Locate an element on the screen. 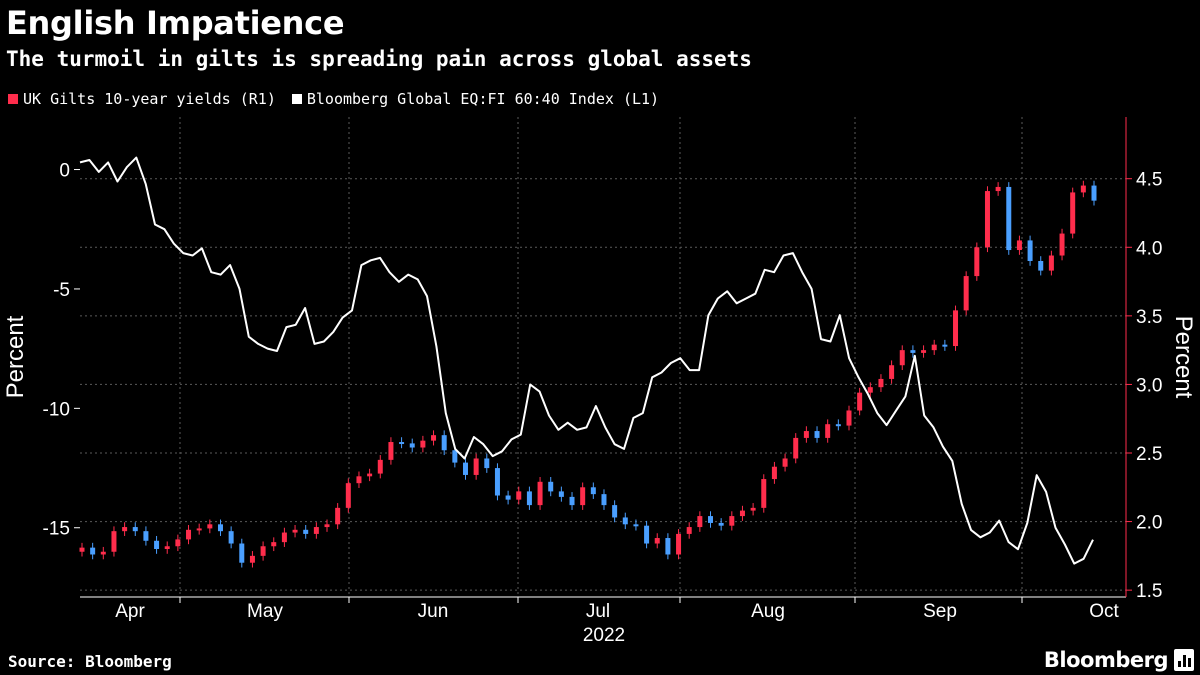  right-axis-label: Percent is located at coordinates (1183, 357).